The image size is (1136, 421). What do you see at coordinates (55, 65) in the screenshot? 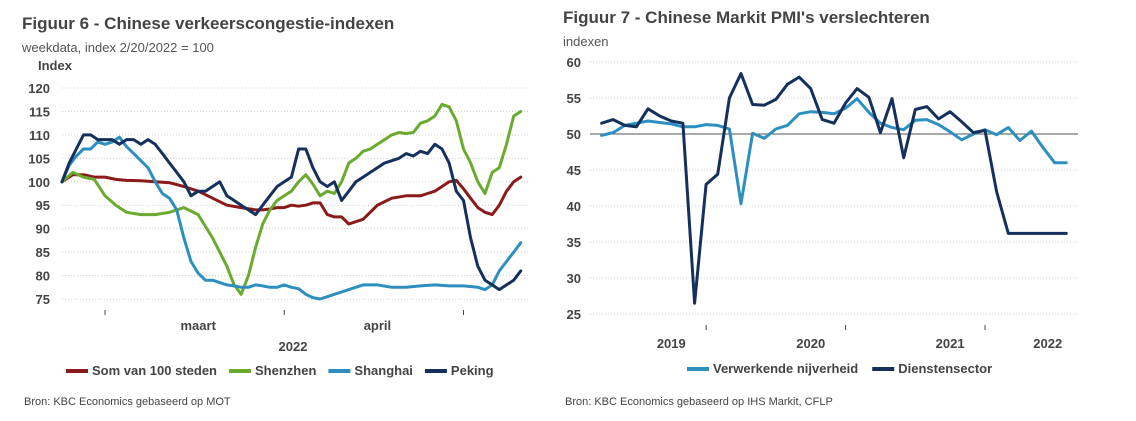
I see `y-axis-label: Index` at bounding box center [55, 65].